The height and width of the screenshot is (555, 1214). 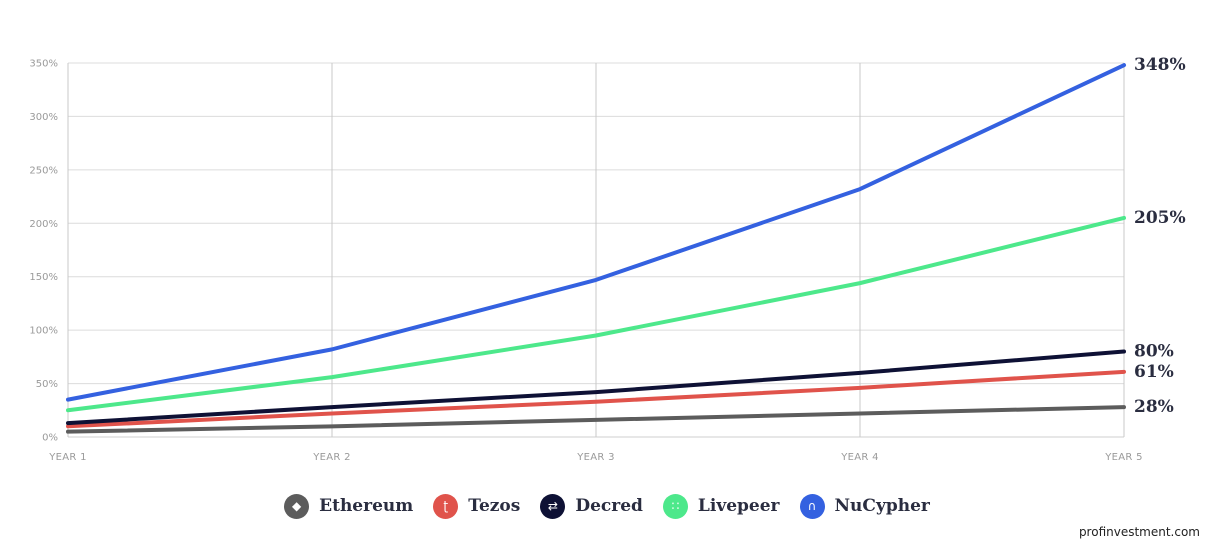 I want to click on end-label-decred: 80%, so click(x=1154, y=352).